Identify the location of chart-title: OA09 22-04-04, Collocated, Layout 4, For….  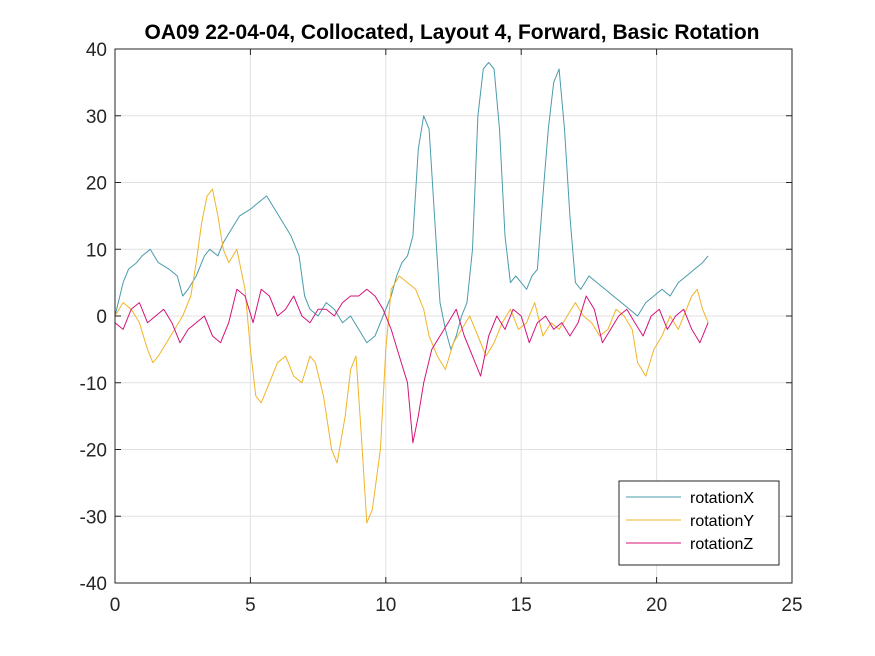
(452, 32).